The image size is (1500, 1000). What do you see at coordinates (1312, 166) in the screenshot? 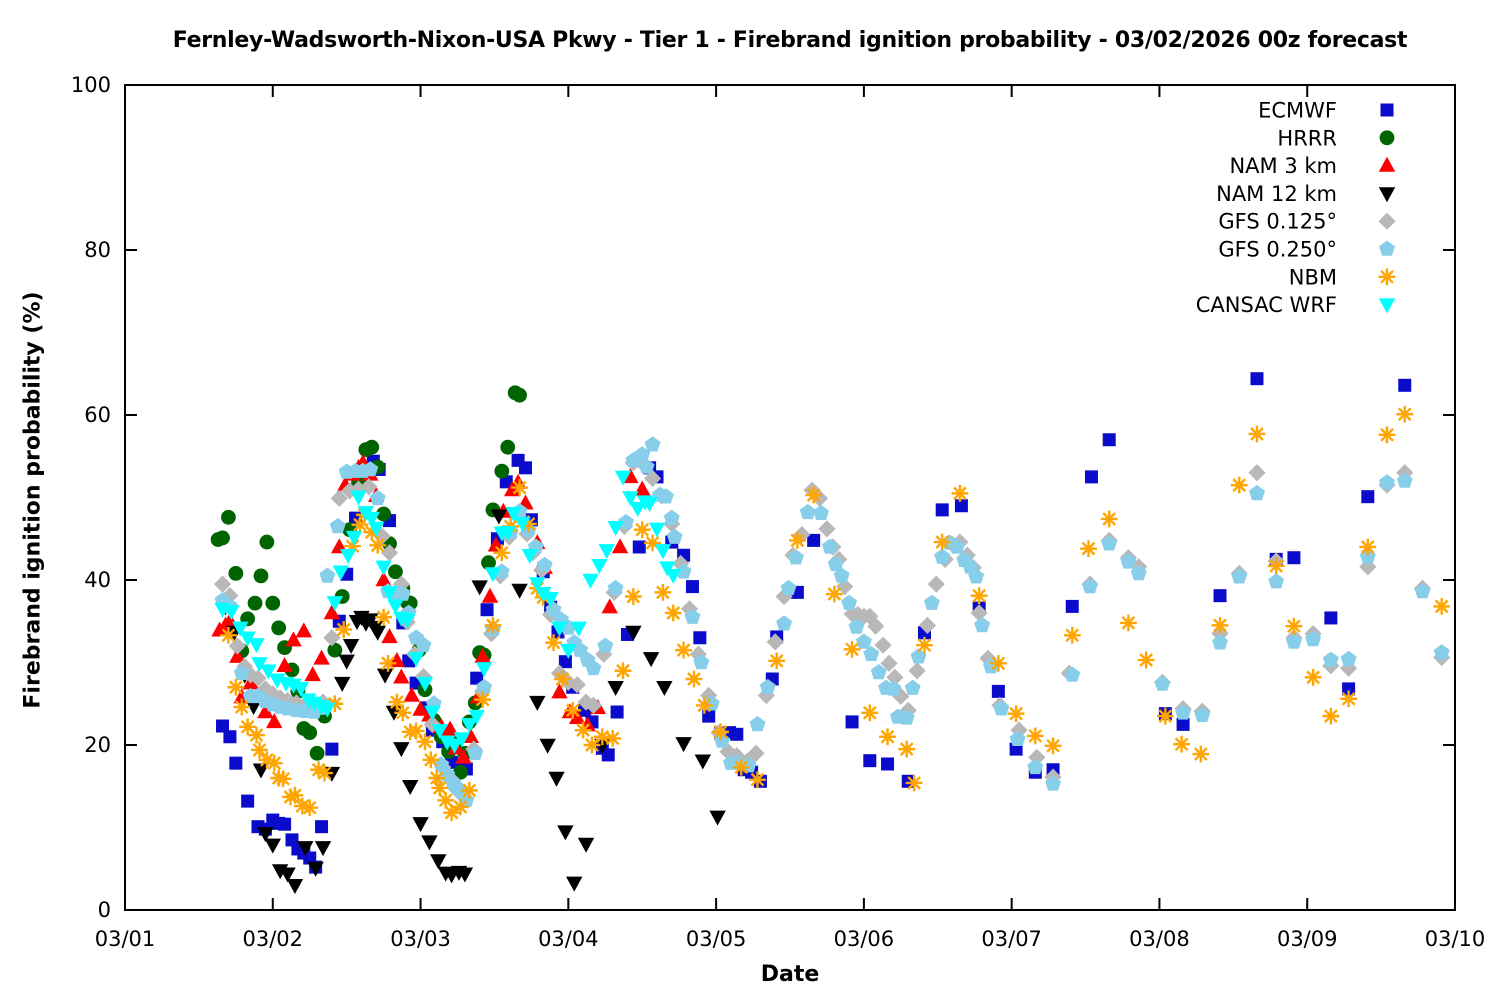
I see `legend-item-nam-3-km: NAM 3 km` at bounding box center [1312, 166].